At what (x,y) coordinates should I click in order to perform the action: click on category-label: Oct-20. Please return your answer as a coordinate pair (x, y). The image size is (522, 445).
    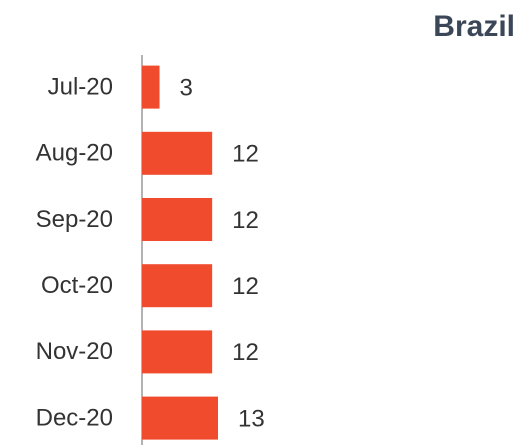
    Looking at the image, I should click on (77, 285).